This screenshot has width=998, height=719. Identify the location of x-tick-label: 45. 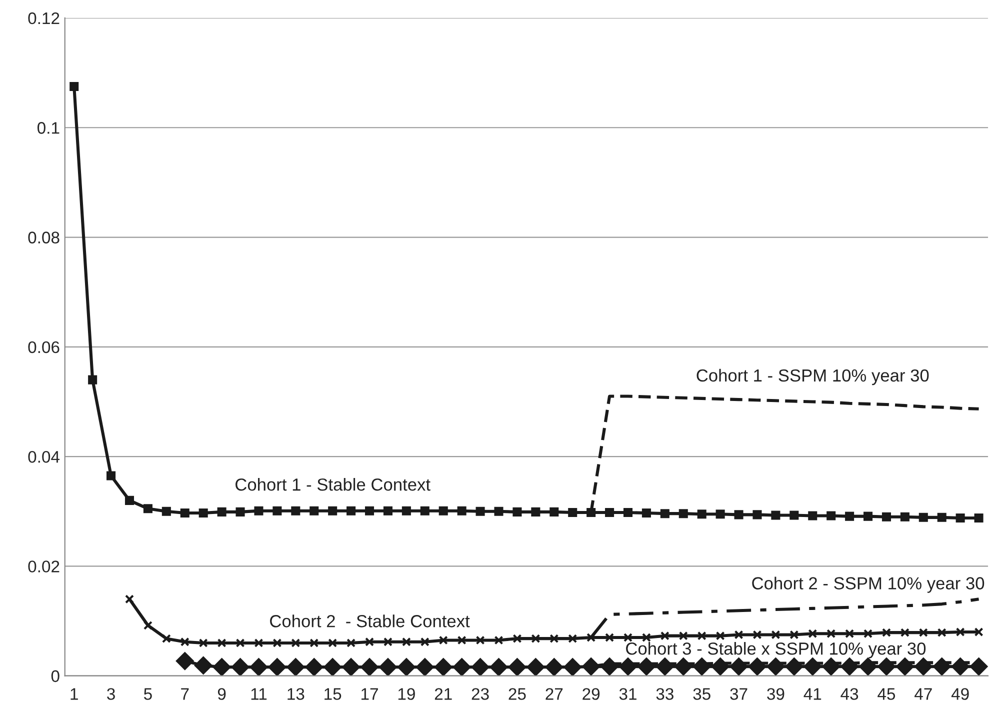
(887, 694).